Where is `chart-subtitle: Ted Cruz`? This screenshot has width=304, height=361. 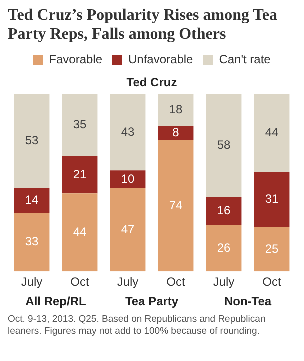
chart-subtitle: Ted Cruz is located at coordinates (152, 83).